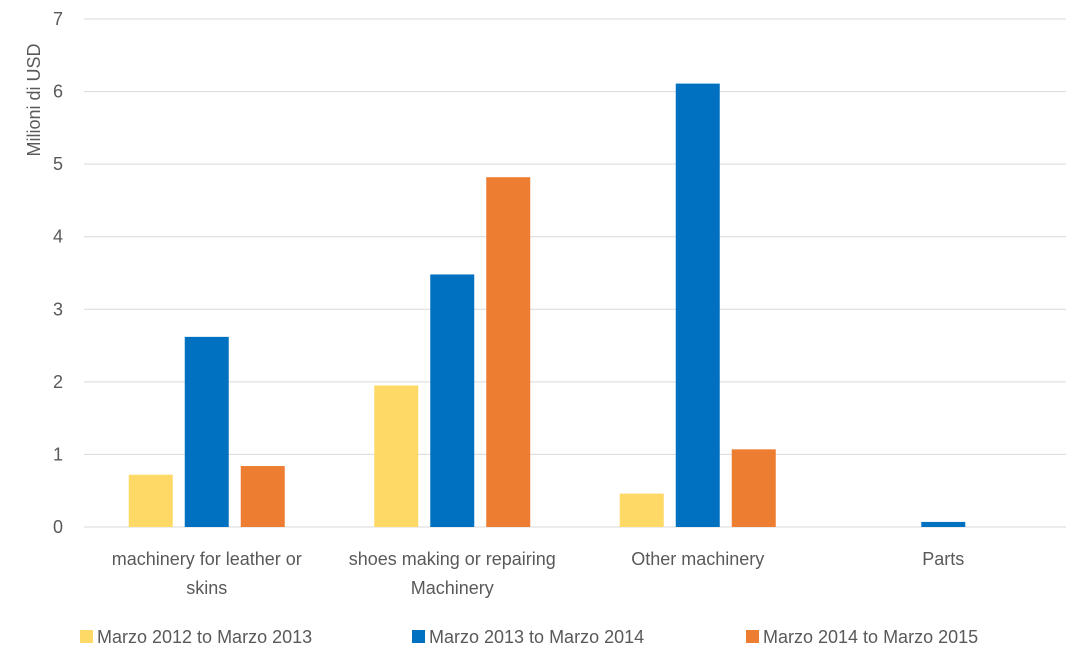 The image size is (1076, 654). I want to click on x-category-label: Parts, so click(943, 559).